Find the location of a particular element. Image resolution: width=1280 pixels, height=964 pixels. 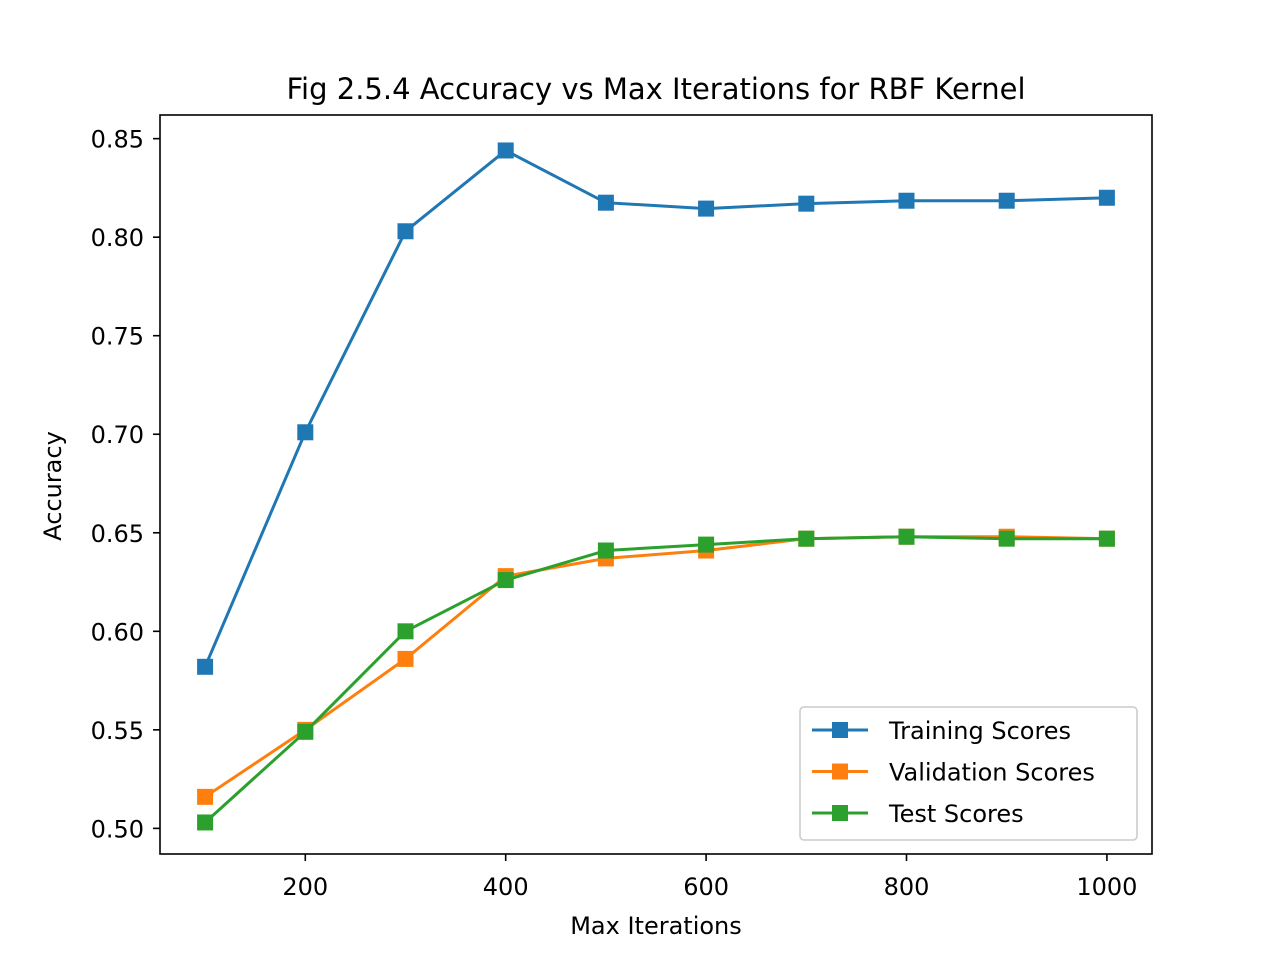

y-axis-ticks: 0.50 0.55 0.60 0.65 0.70 0.75 0.80 0.85 is located at coordinates (125, 484).